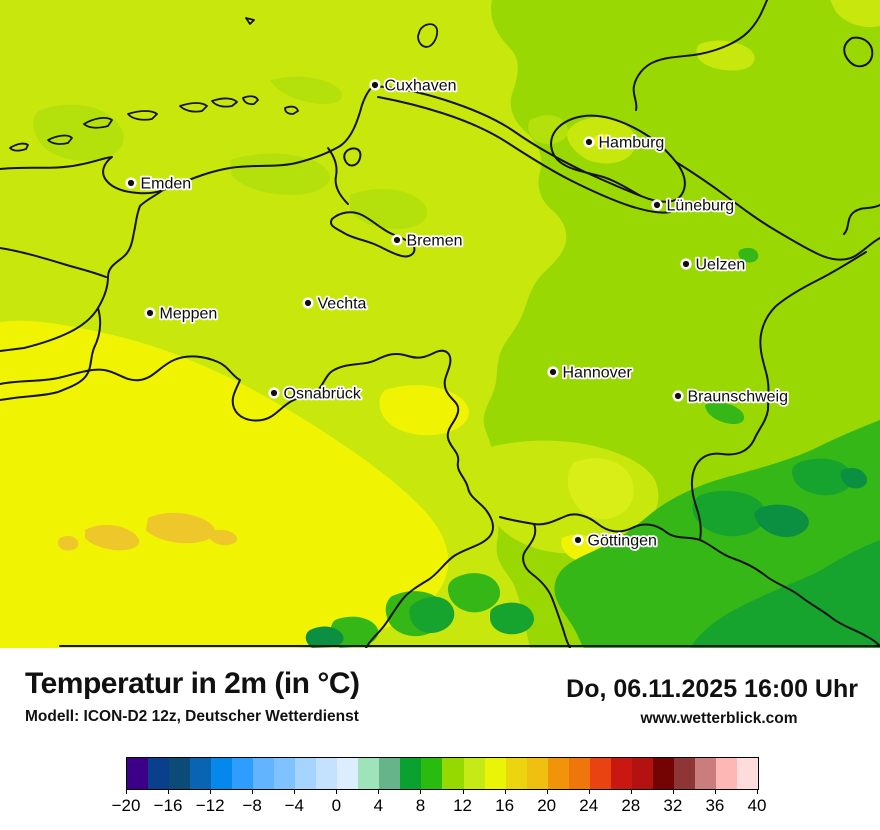 The image size is (880, 830). Describe the element at coordinates (719, 718) in the screenshot. I see `website-credit: www.wetterblick.com` at that location.